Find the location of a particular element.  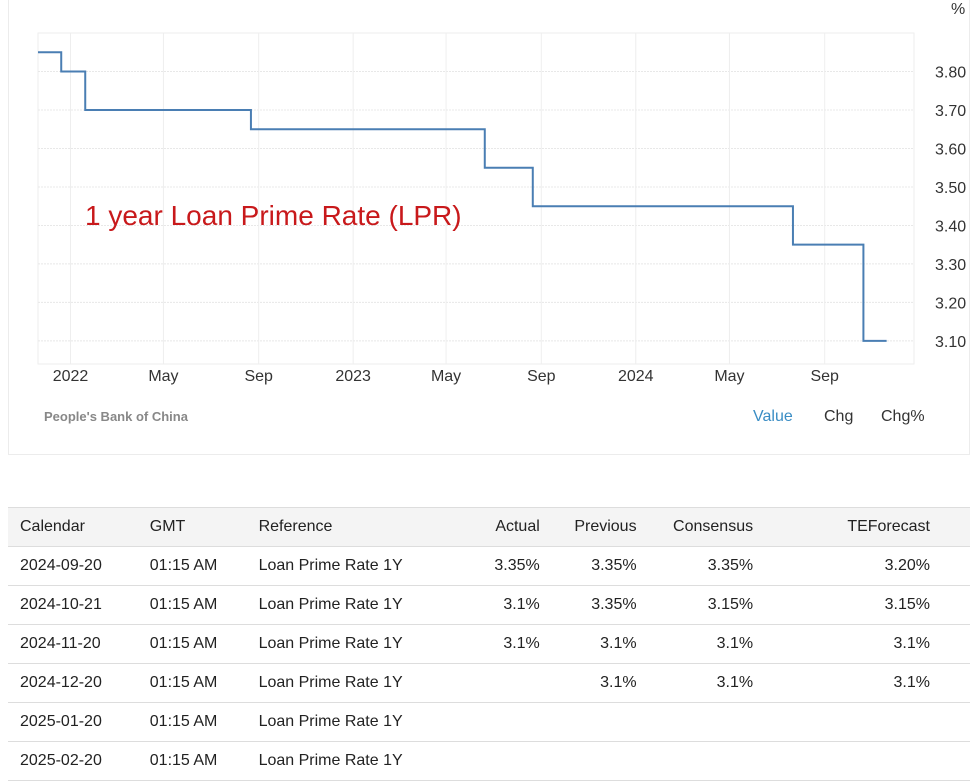

x-tick-label: 2023 is located at coordinates (353, 376).